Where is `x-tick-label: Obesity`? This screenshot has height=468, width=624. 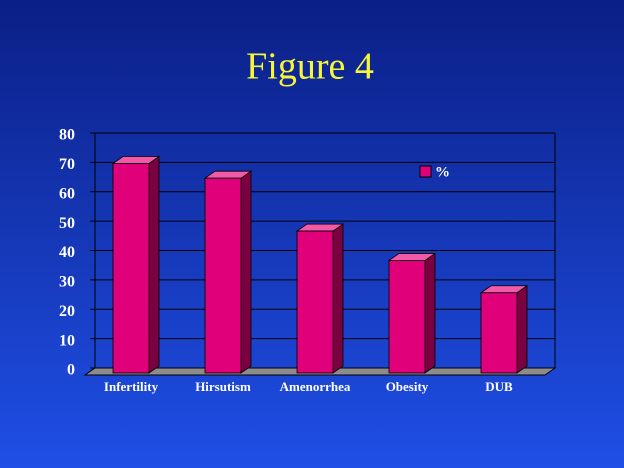
x-tick-label: Obesity is located at coordinates (407, 386).